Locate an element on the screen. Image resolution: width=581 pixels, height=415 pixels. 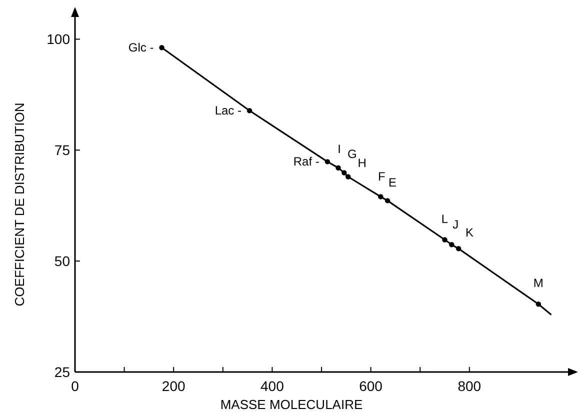
x-tick-label: 200 is located at coordinates (174, 386).